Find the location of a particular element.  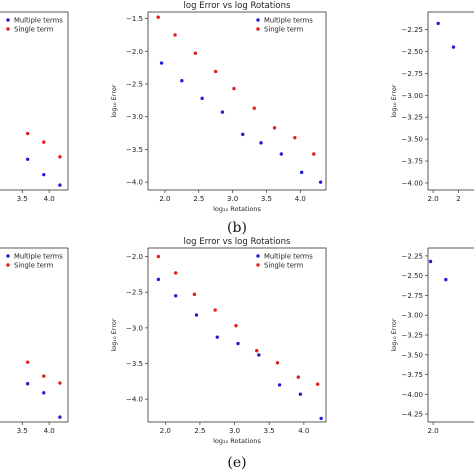

x-tick-label: 2.5 is located at coordinates (199, 431).